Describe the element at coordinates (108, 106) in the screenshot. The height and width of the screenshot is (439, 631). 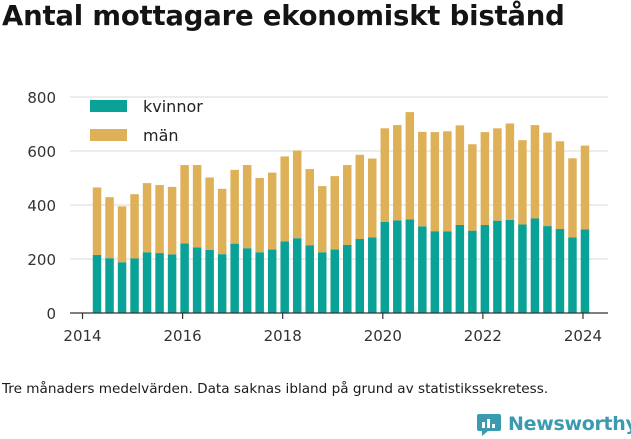
I see `legend-kvinnor-swatch` at that location.